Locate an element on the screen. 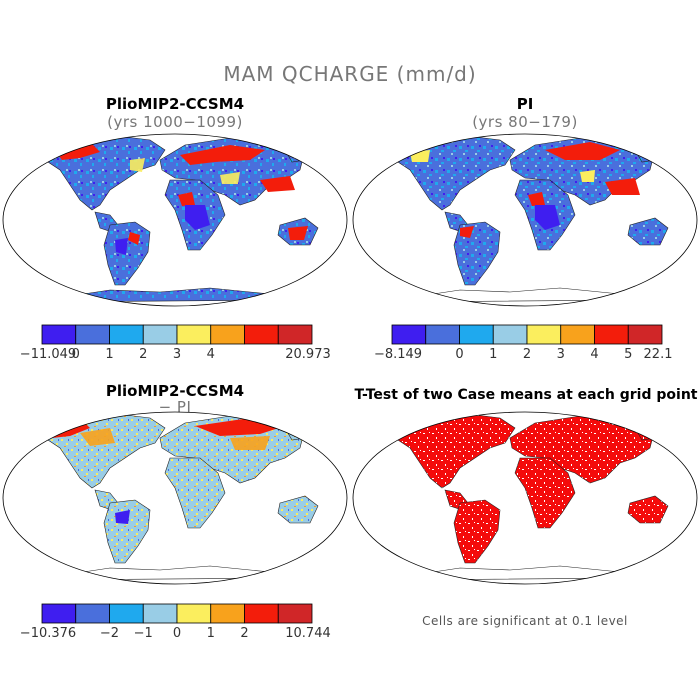  map-frame-difference is located at coordinates (175, 498).